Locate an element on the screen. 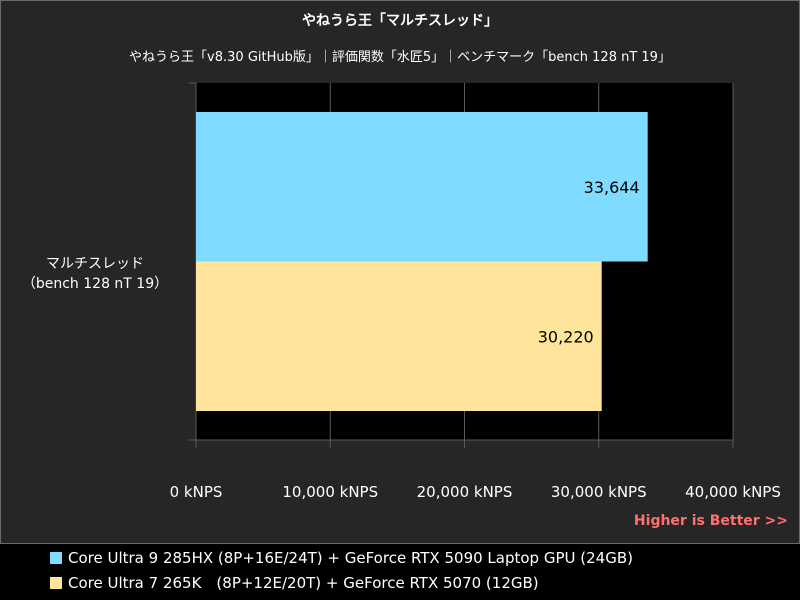 Image resolution: width=800 pixels, height=600 pixels. data-label-series-2: 30,220 is located at coordinates (566, 336).